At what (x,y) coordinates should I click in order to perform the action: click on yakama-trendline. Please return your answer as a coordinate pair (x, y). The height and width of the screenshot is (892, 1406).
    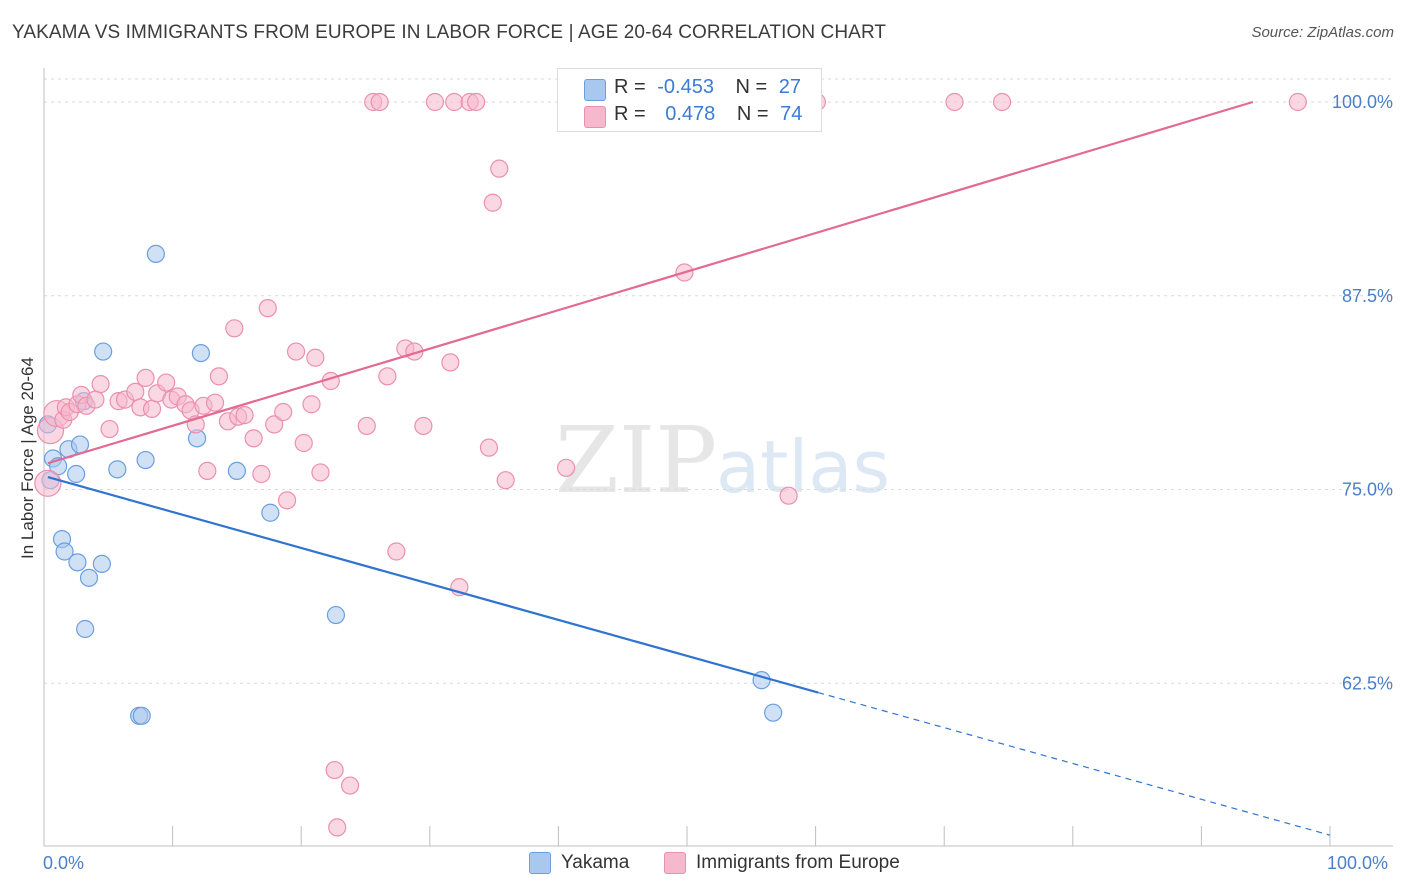
    Looking at the image, I should click on (433, 585).